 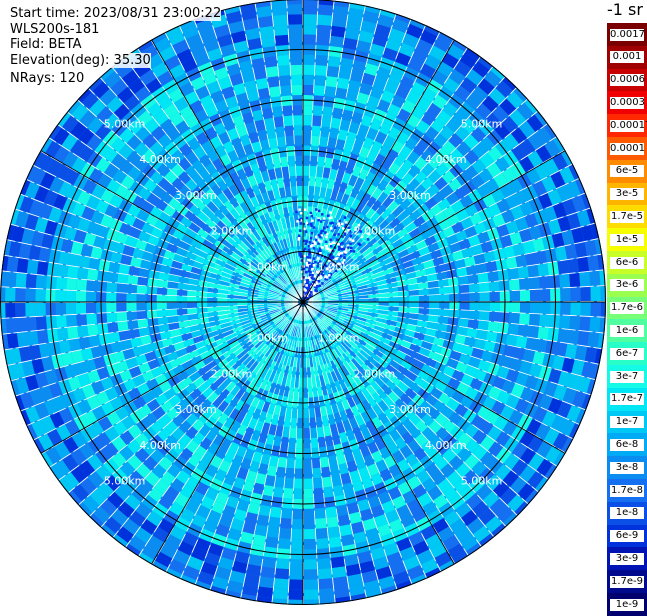 I want to click on colorbar-cell: 3e-6, so click(x=627, y=285).